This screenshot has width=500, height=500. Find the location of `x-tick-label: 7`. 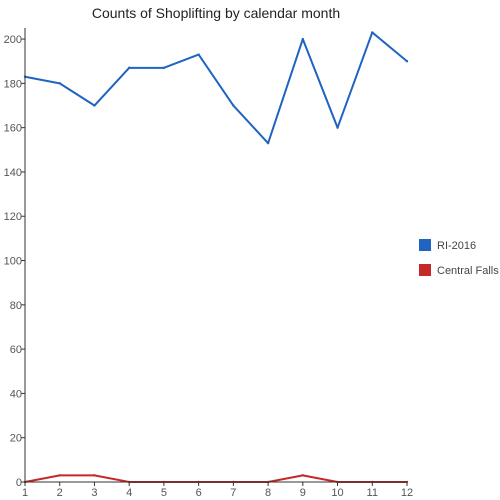

x-tick-label: 7 is located at coordinates (233, 493).